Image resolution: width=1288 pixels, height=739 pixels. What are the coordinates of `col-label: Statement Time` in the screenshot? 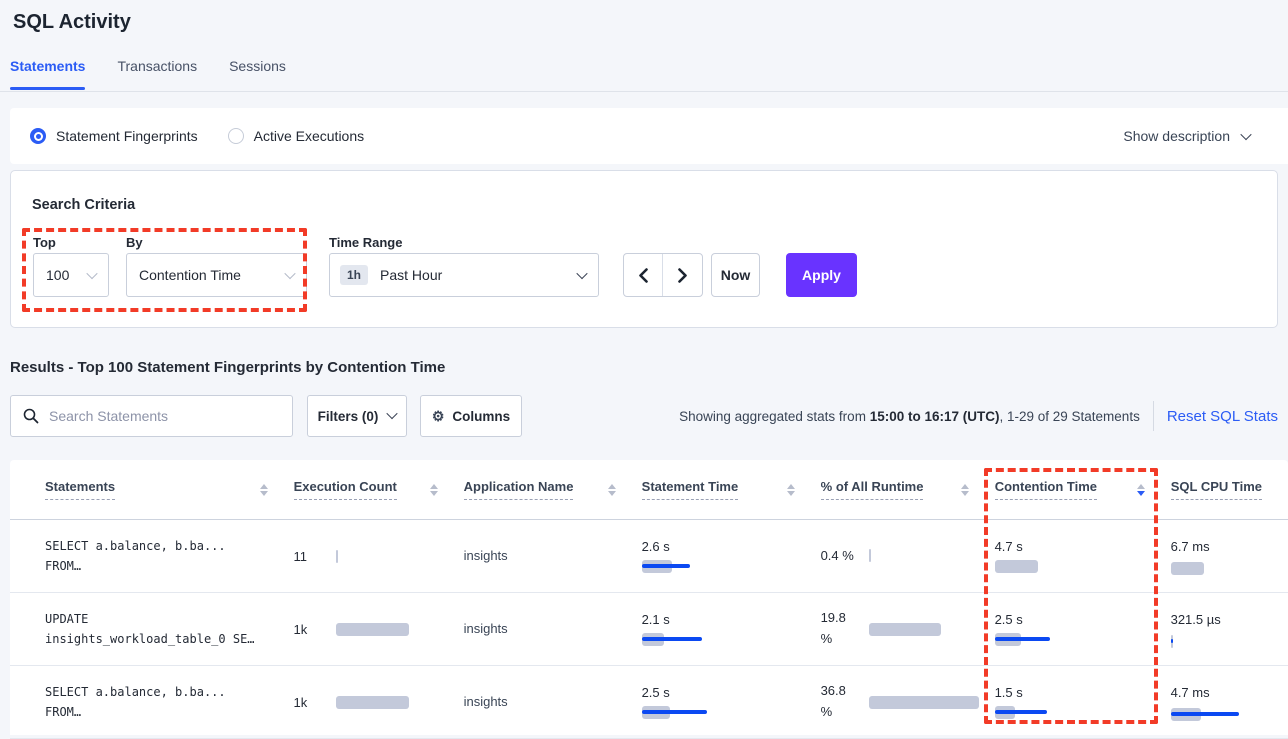 It's located at (690, 489).